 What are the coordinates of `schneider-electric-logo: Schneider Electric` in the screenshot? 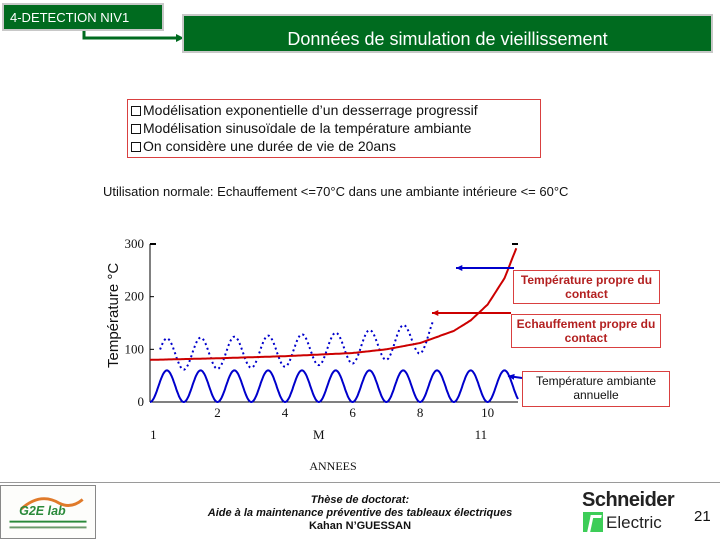 It's located at (630, 512).